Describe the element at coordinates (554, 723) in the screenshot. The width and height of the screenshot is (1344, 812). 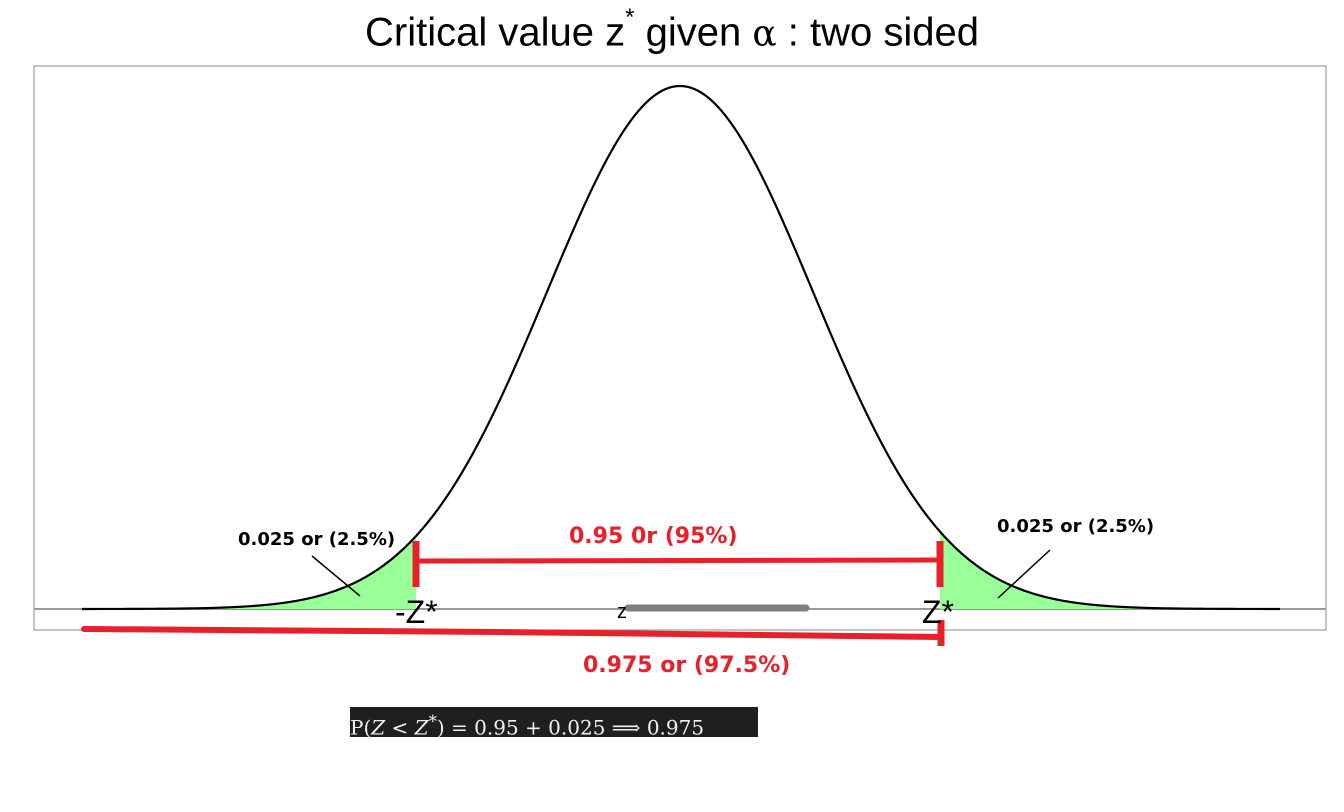
I see `probability-formula: P(Z < Z*) = 0.95 + 0.025 ⟹ 0.975` at that location.